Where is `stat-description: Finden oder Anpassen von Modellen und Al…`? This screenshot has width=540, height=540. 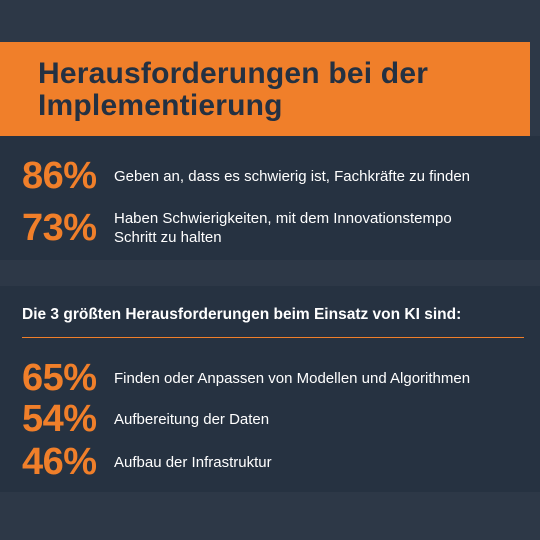
stat-description: Finden oder Anpassen von Modellen und Al… is located at coordinates (292, 378).